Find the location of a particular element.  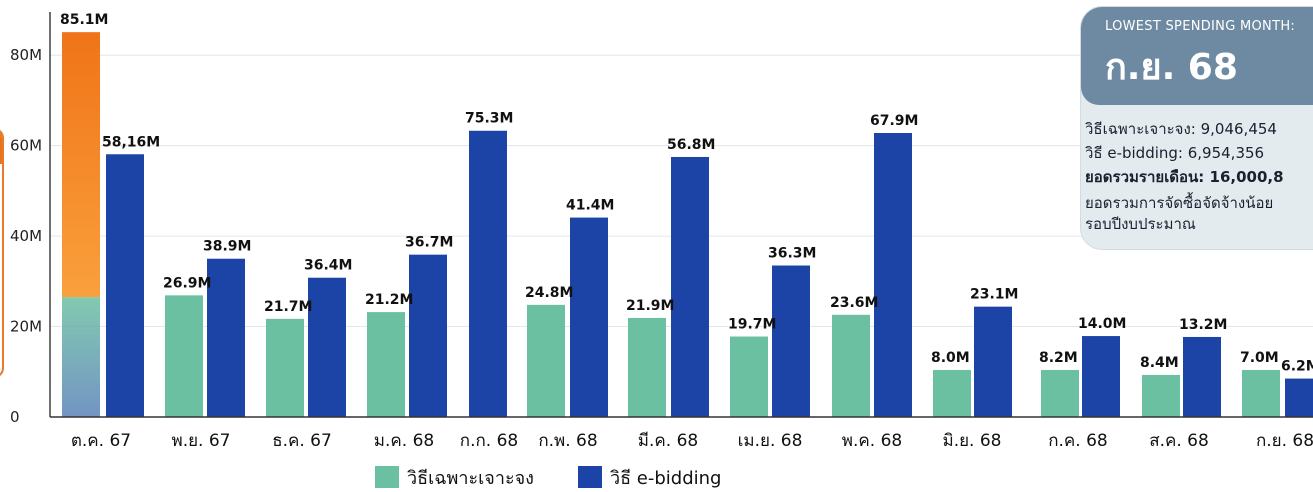

data-label-specific: 21.2M is located at coordinates (389, 300).